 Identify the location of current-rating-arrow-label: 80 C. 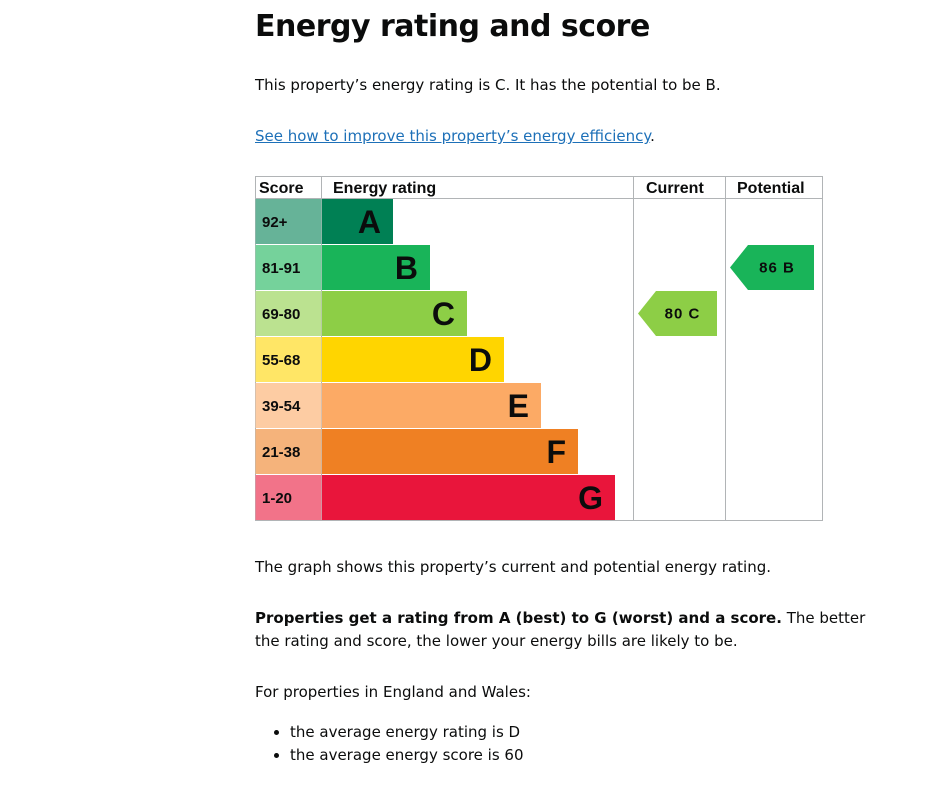
(683, 314).